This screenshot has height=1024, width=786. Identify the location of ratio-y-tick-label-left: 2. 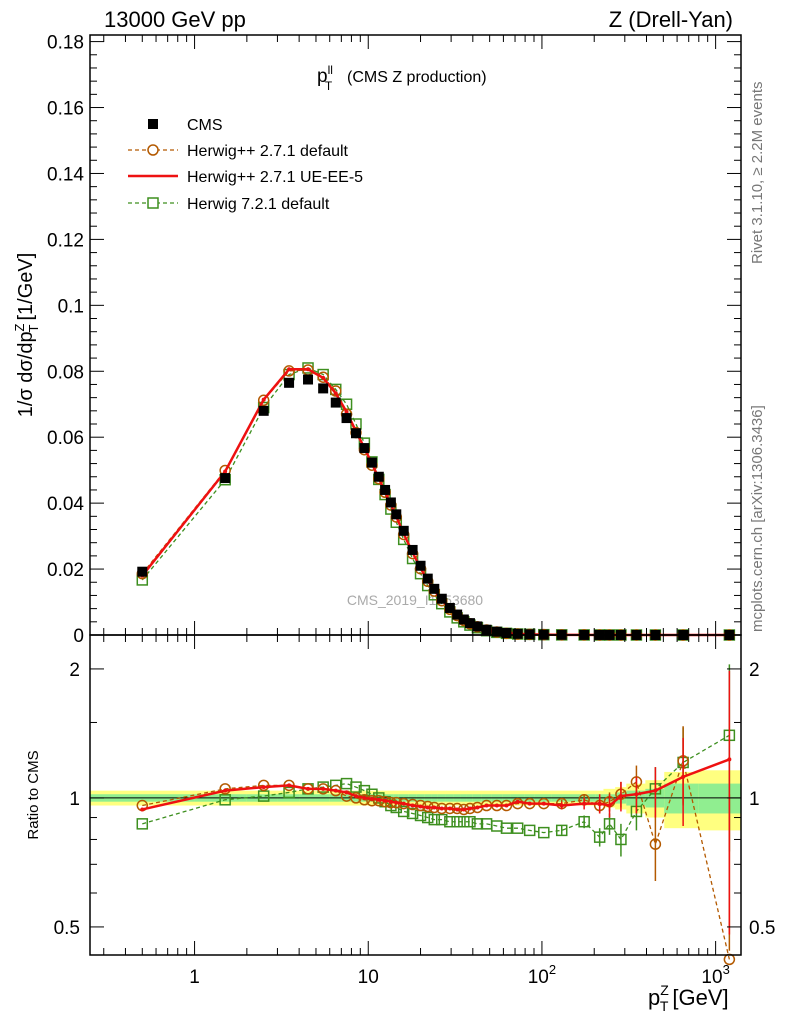
(74, 670).